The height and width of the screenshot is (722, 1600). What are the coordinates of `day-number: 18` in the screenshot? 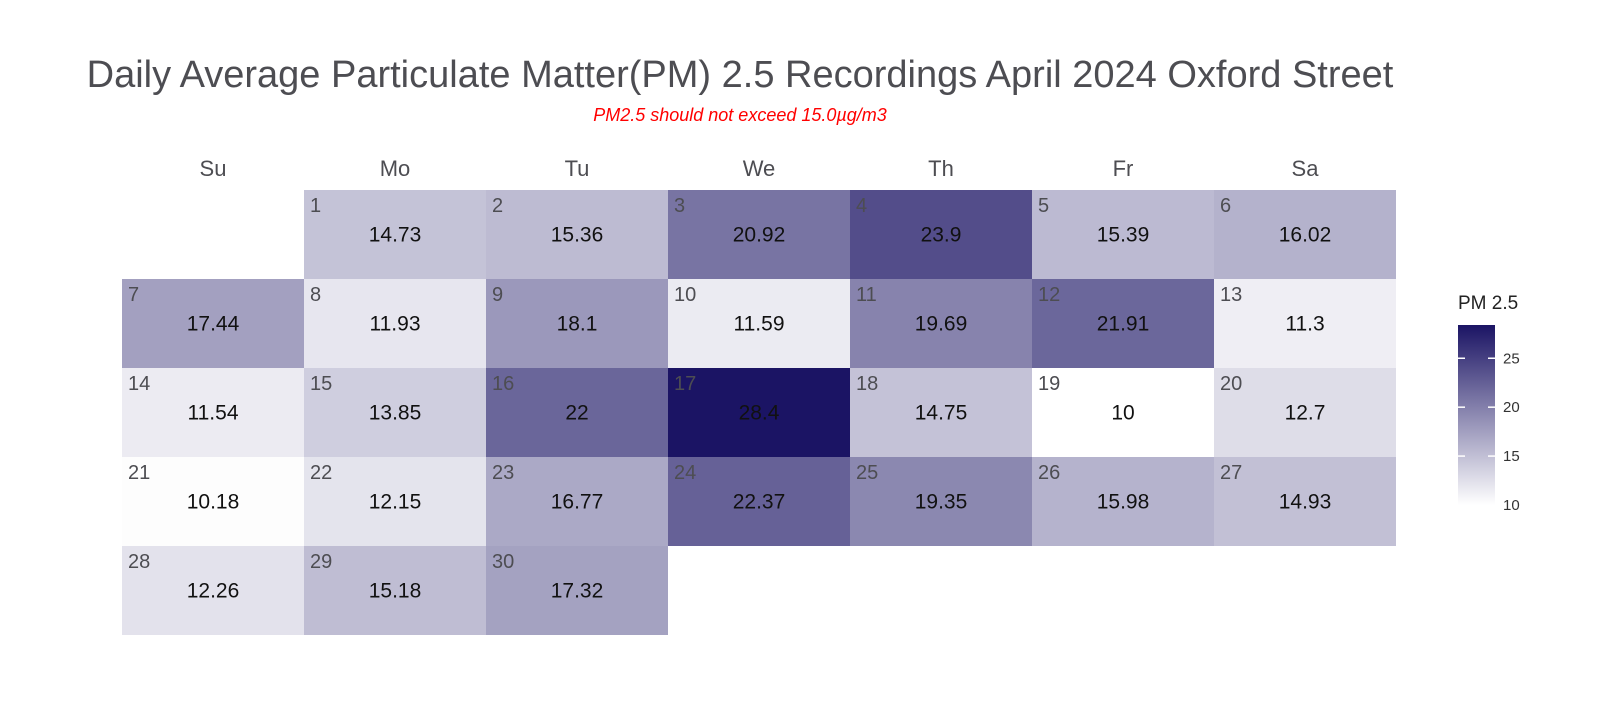 It's located at (867, 384).